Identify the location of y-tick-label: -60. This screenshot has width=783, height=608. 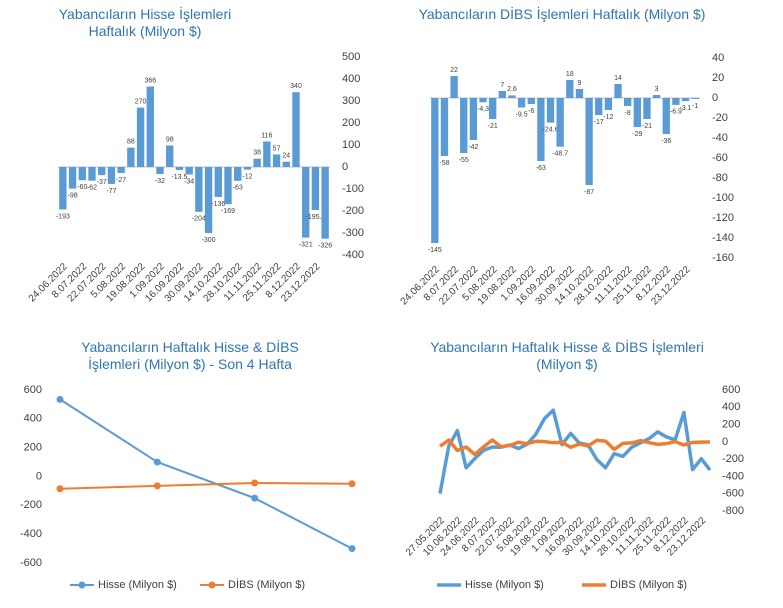
(720, 158).